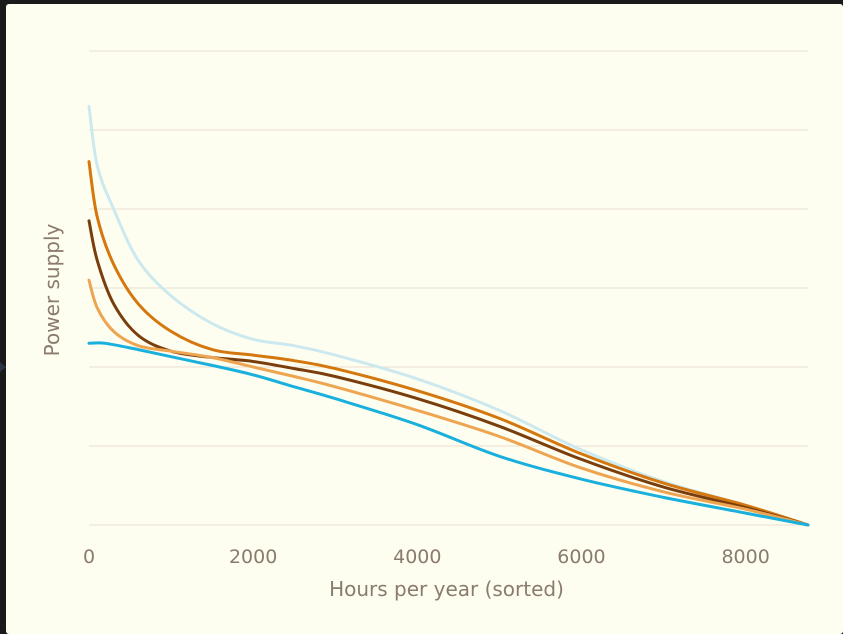 This screenshot has width=843, height=634. What do you see at coordinates (745, 557) in the screenshot?
I see `x-tick-label: 8000` at bounding box center [745, 557].